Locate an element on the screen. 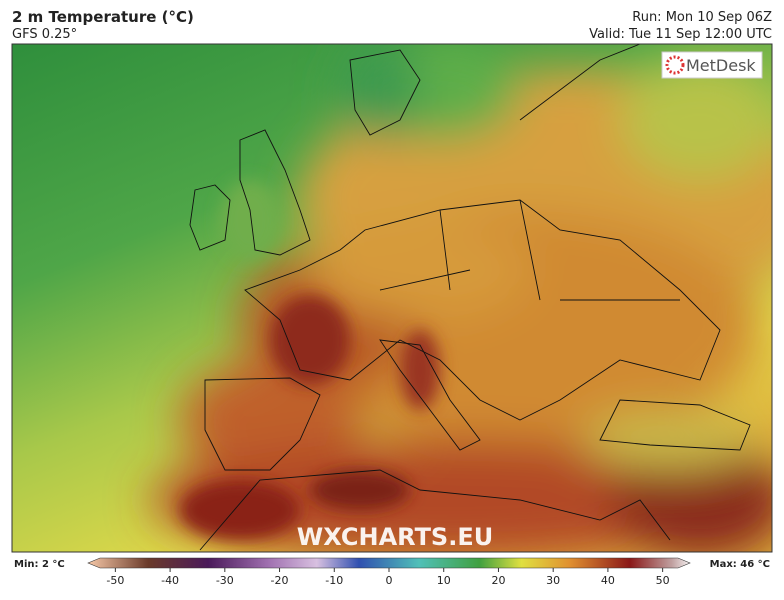 This screenshot has height=600, width=784. min-label: Min: 2 °C is located at coordinates (39, 564).